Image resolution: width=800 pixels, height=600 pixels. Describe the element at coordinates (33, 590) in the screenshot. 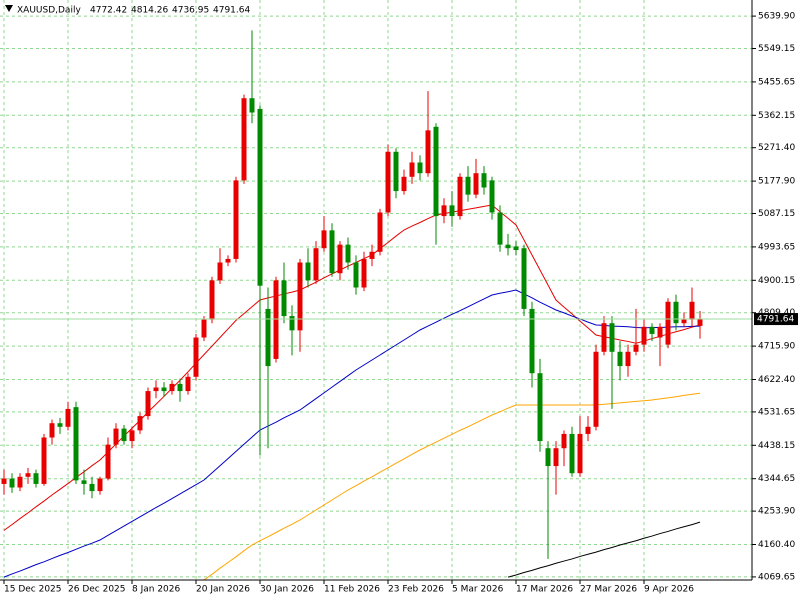

I see `x-tick-label: 15 Dec 2025` at that location.